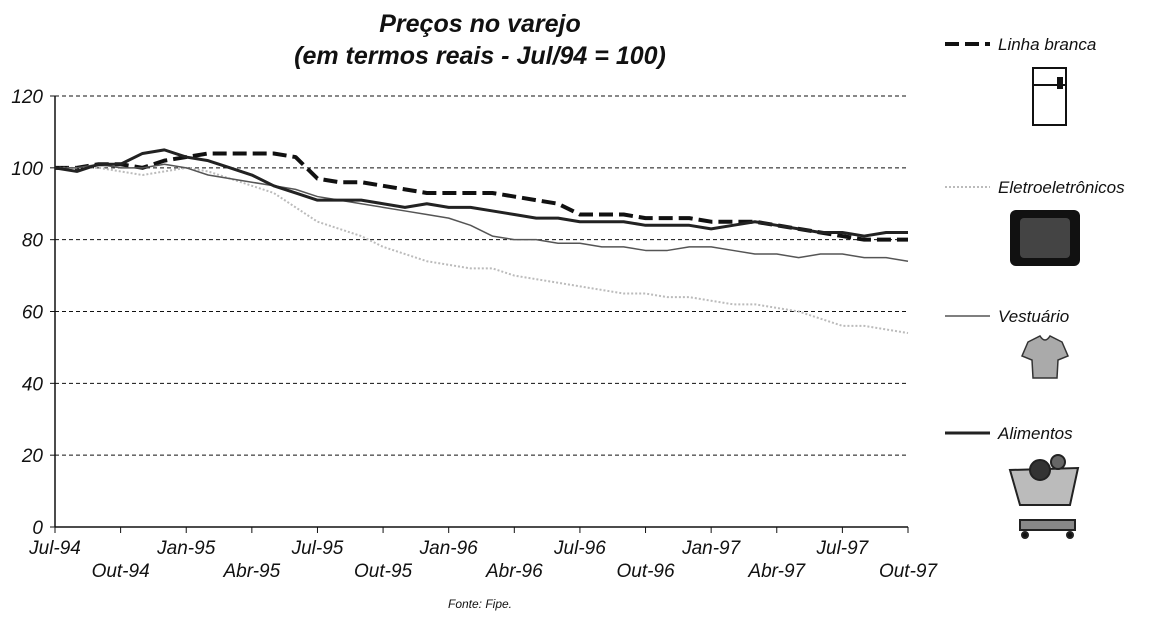 The width and height of the screenshot is (1161, 617). I want to click on y-tick-label: 120, so click(27, 97).